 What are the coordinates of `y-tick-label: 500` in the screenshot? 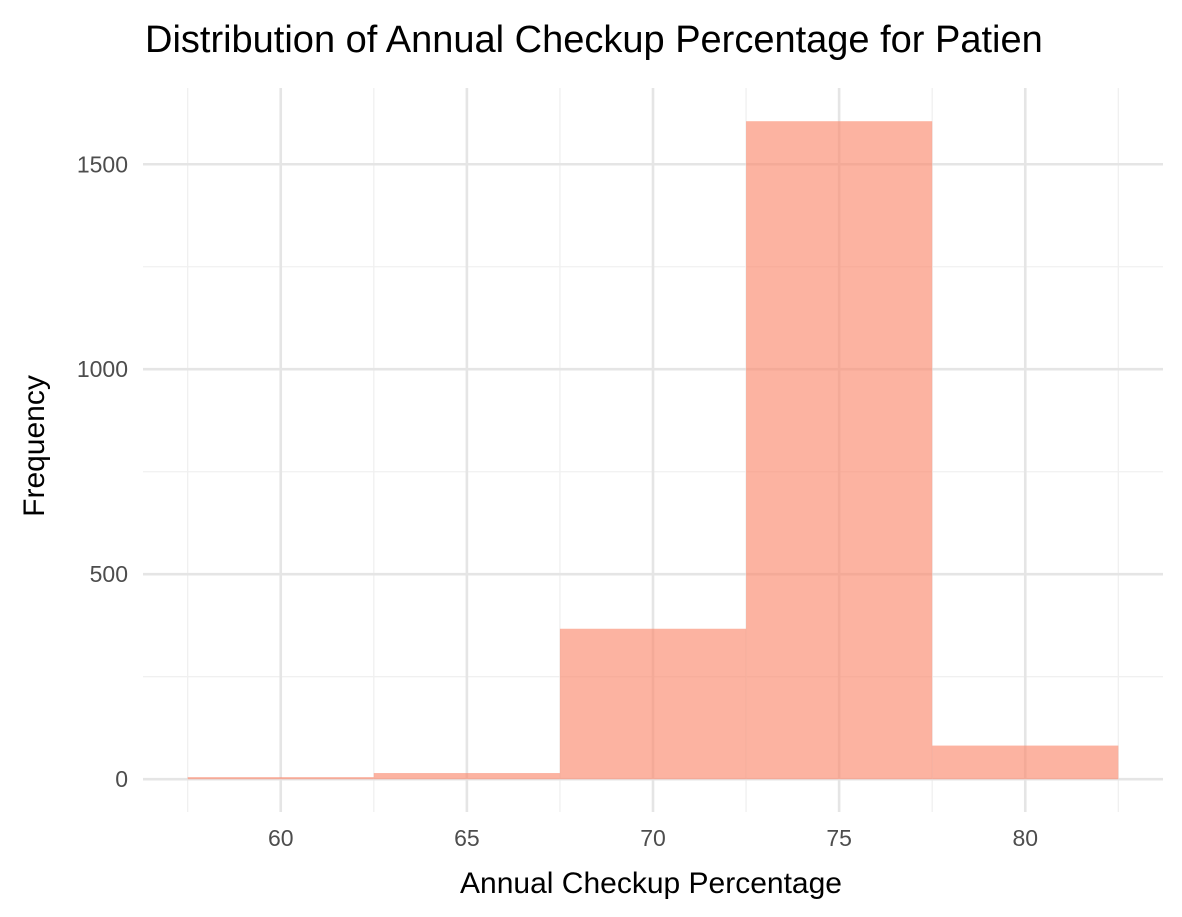 It's located at (109, 574).